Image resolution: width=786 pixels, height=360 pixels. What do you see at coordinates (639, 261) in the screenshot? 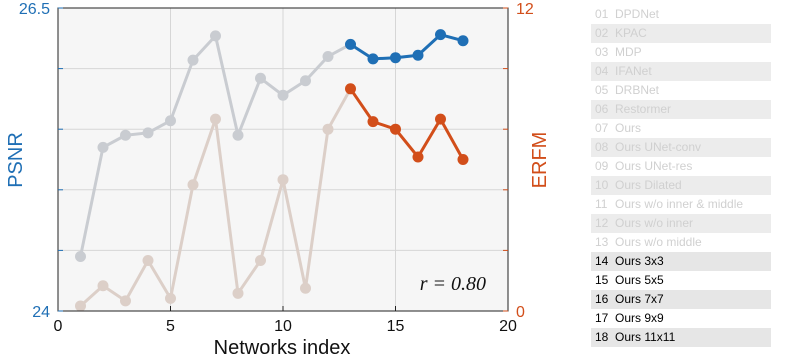
I see `legend-item-label: Ours 3x3` at bounding box center [639, 261].